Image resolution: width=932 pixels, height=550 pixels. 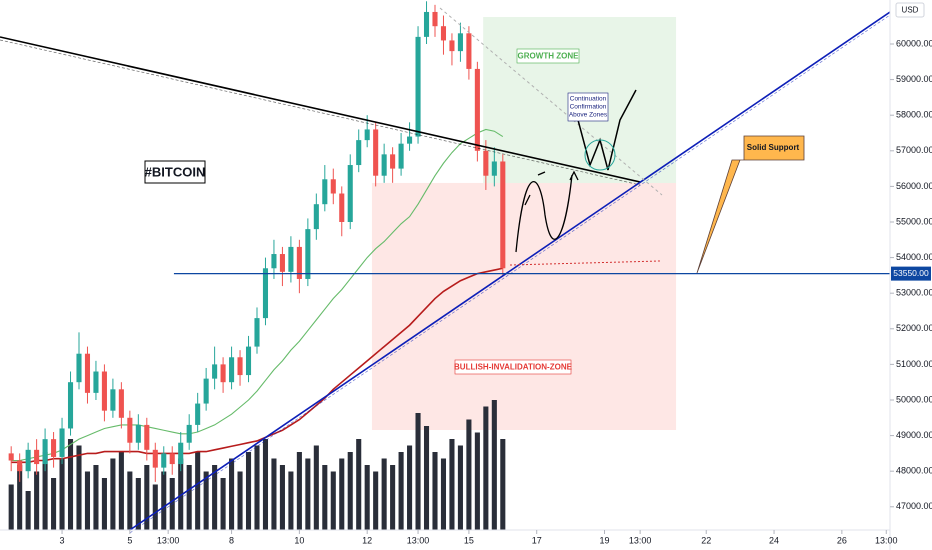 I want to click on x-tick-label: 10, so click(x=299, y=540).